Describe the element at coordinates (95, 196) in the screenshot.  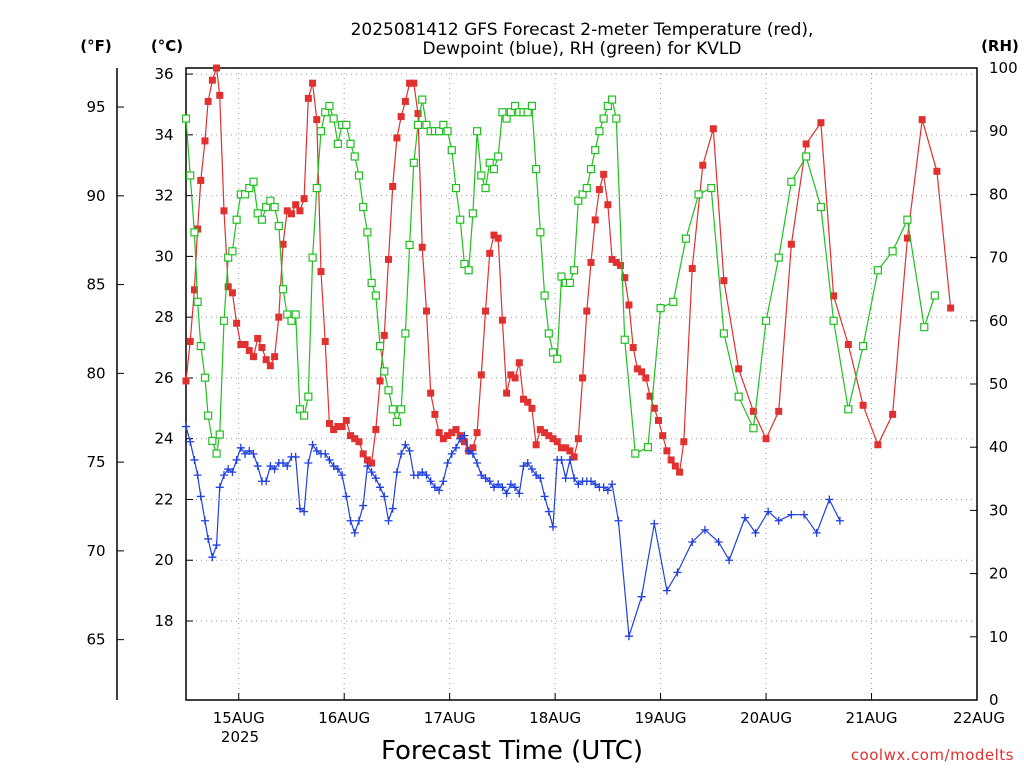
I see `fahrenheit-tick-label: 90` at that location.